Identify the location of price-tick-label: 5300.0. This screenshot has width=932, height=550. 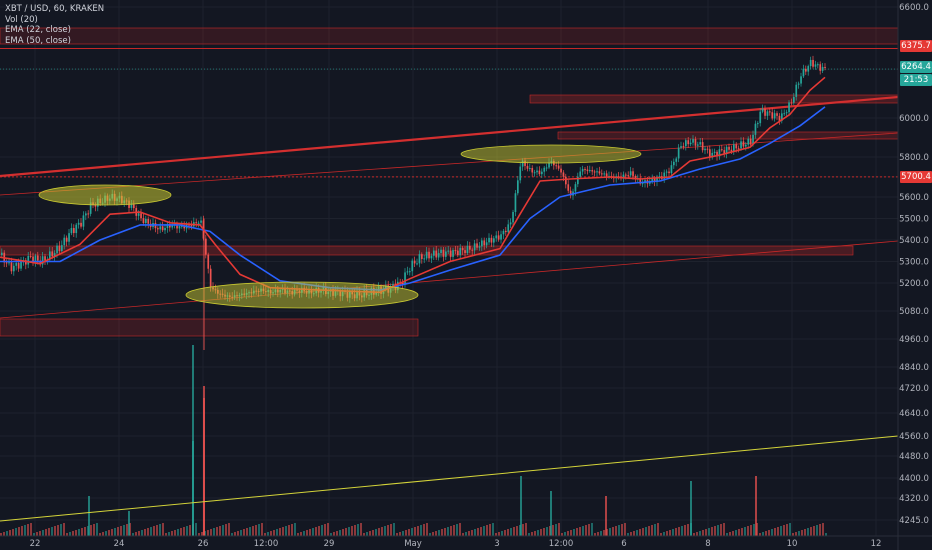
(914, 263).